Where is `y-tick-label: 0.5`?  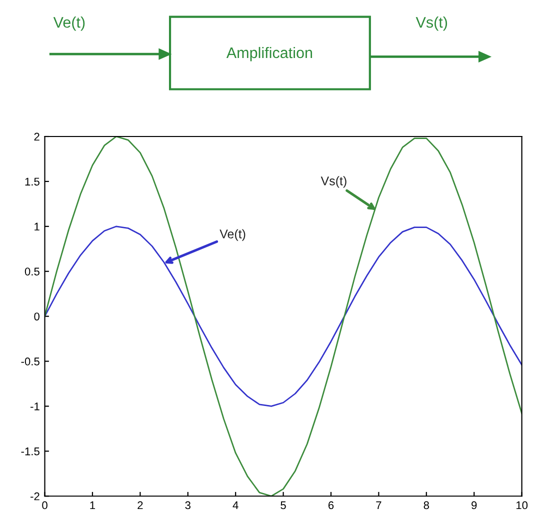
y-tick-label: 0.5 is located at coordinates (32, 272).